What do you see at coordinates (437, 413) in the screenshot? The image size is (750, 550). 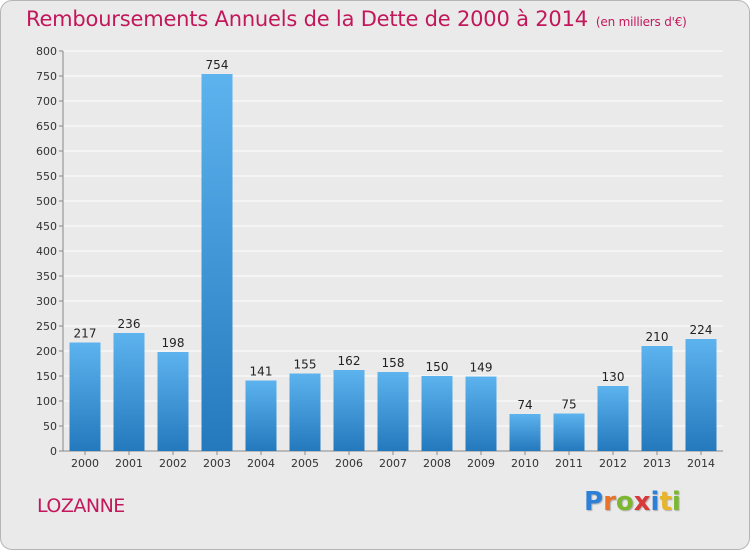 I see `bar-2008` at bounding box center [437, 413].